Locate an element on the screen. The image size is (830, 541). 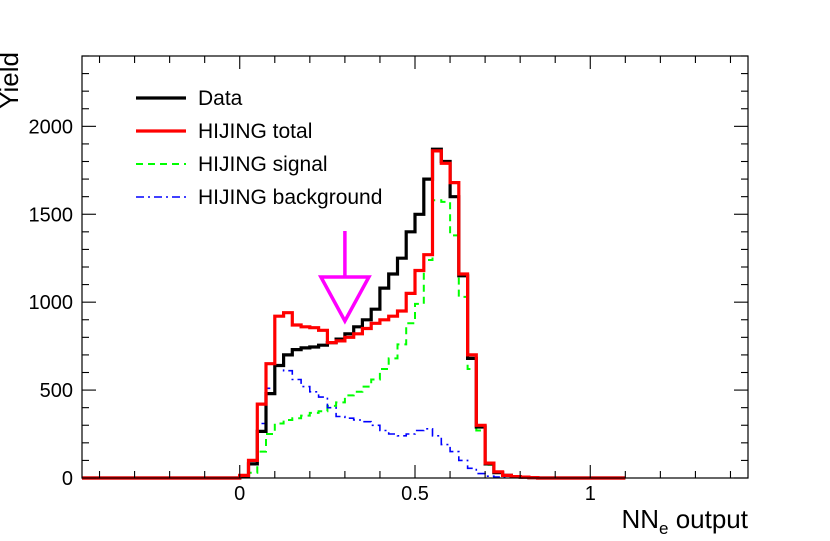
x-tick-label: 0.5 is located at coordinates (415, 494).